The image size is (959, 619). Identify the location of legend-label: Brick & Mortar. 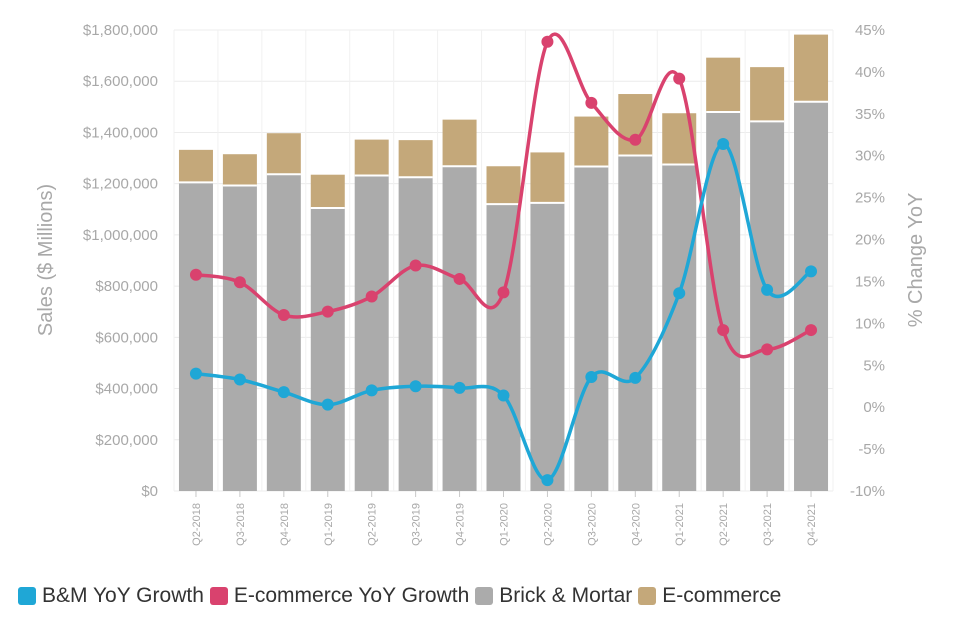
(566, 595).